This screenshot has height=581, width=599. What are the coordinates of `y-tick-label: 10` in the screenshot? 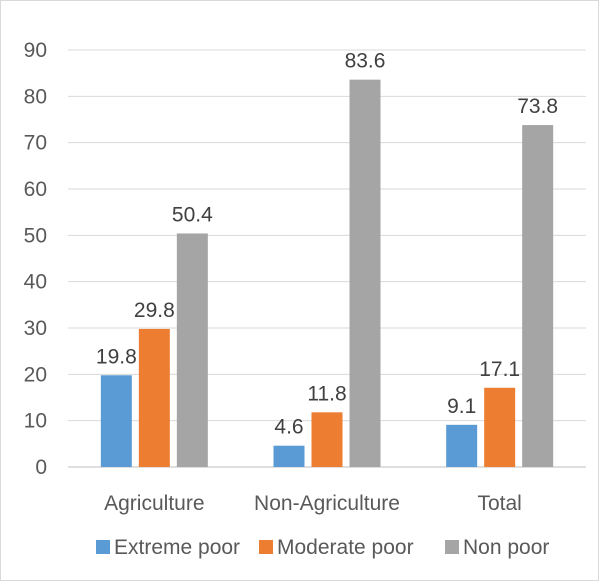 It's located at (35, 421).